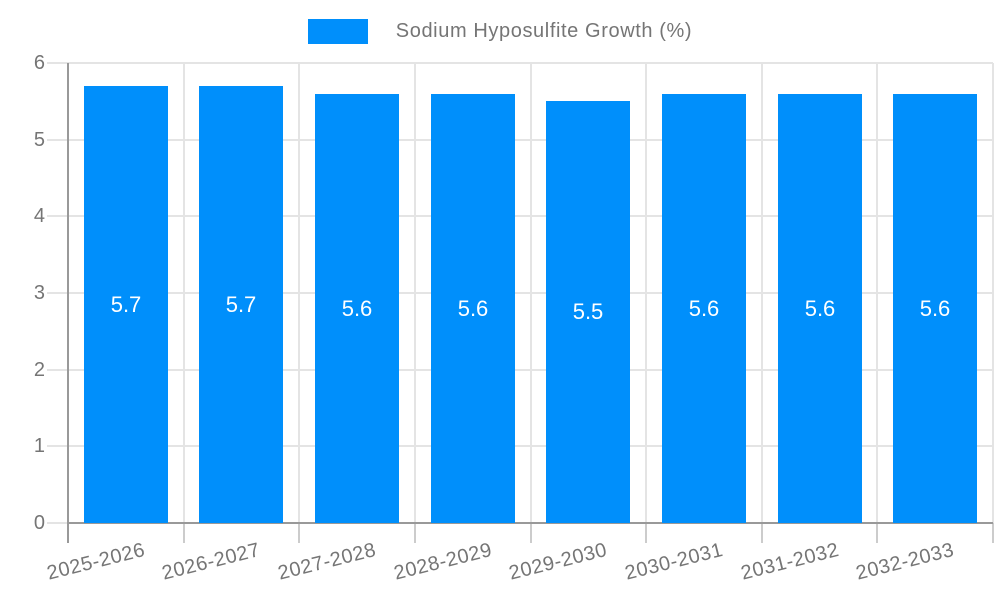 The width and height of the screenshot is (1000, 600). Describe the element at coordinates (68, 303) in the screenshot. I see `y-axis-line` at that location.